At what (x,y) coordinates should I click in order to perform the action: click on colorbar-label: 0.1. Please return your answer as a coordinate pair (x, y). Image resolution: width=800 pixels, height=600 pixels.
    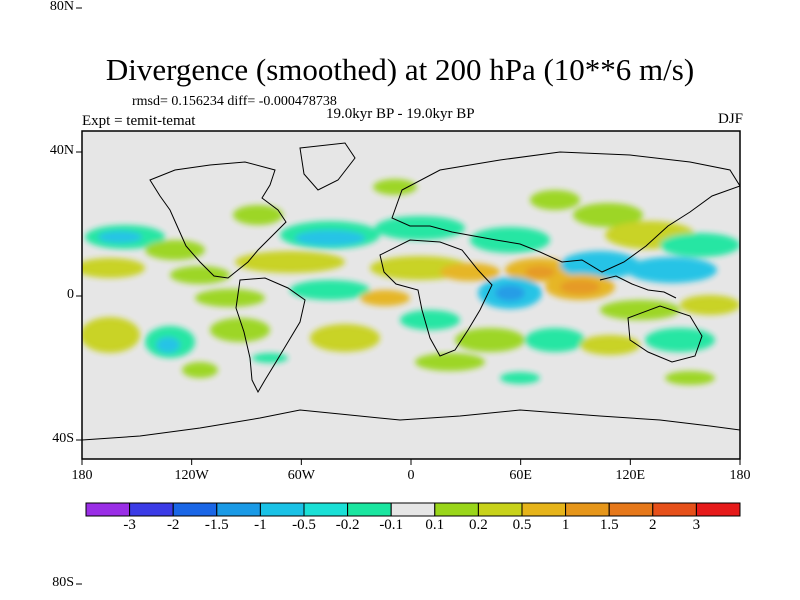
    Looking at the image, I should click on (435, 525).